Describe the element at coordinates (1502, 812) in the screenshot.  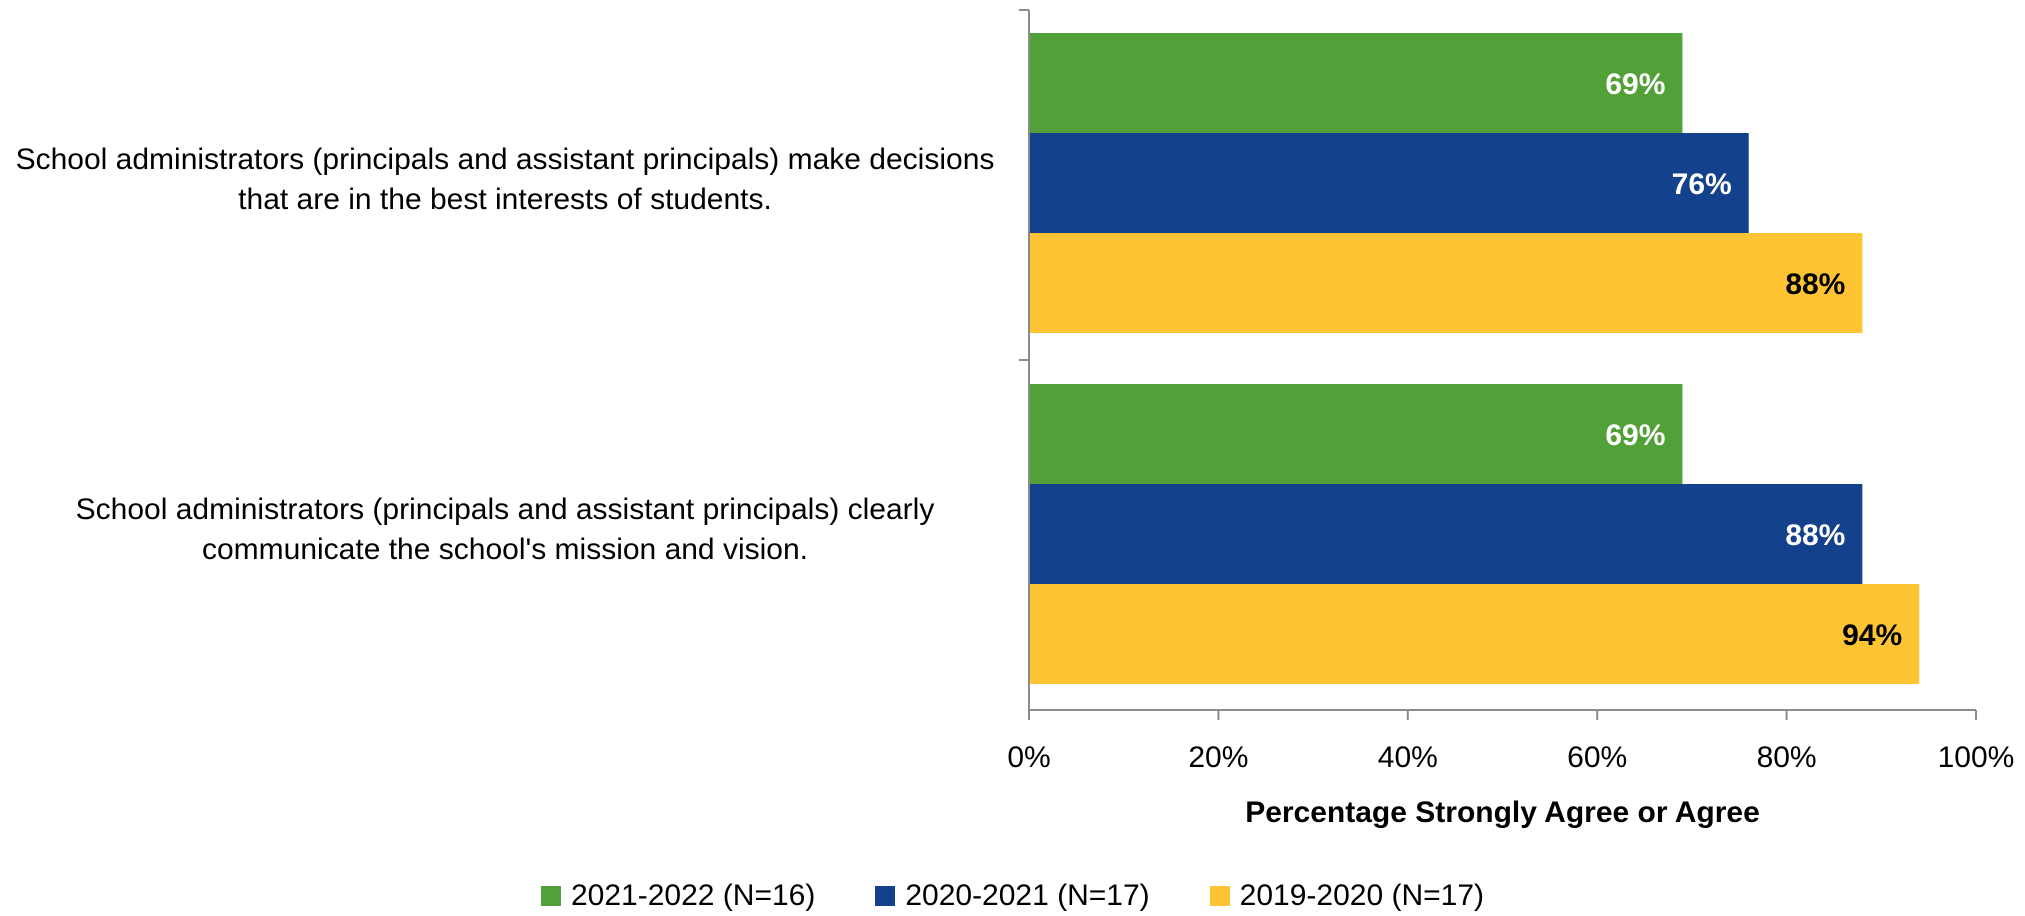
I see `x-axis-title: Percentage Strongly Agree or Agree` at that location.